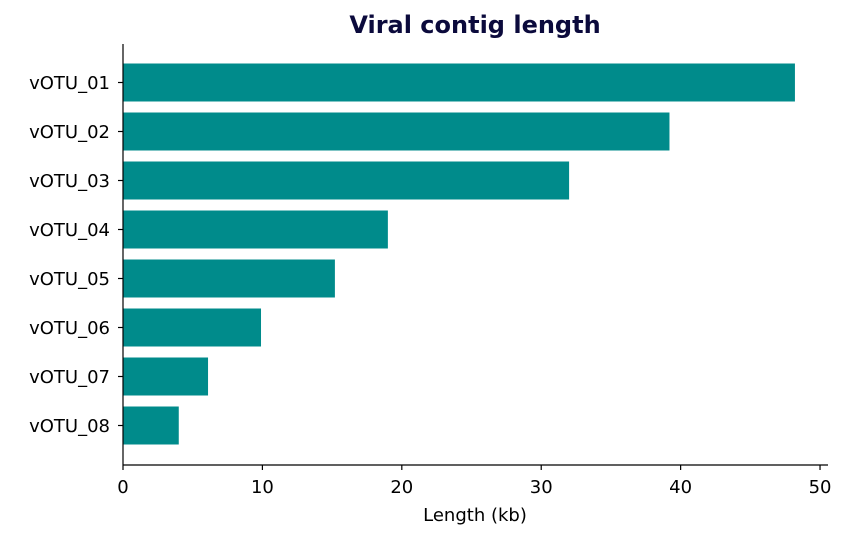  Describe the element at coordinates (820, 487) in the screenshot. I see `x-tick-label: 50` at that location.